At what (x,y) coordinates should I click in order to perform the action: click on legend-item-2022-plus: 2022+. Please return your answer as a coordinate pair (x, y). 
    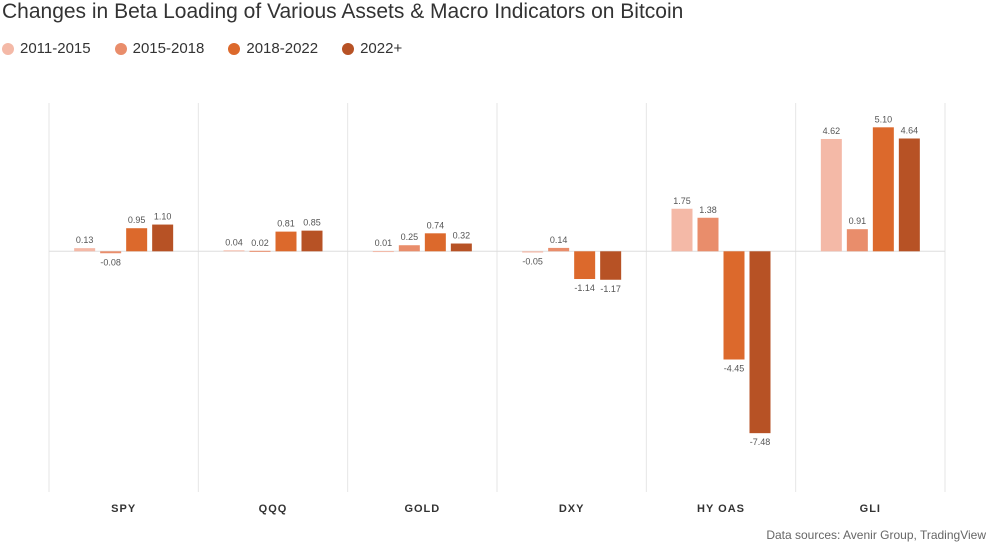
    Looking at the image, I should click on (372, 48).